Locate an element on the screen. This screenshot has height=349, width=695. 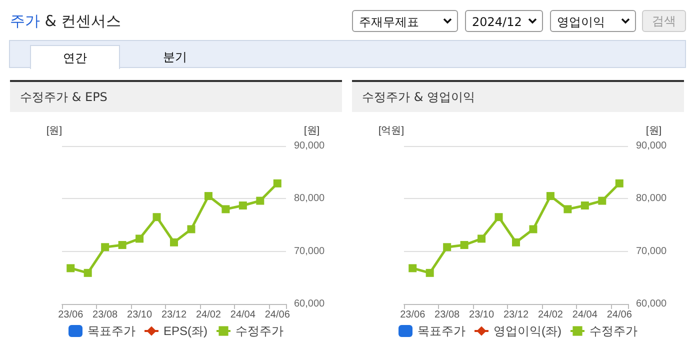
text: 분기 is located at coordinates (175, 57).